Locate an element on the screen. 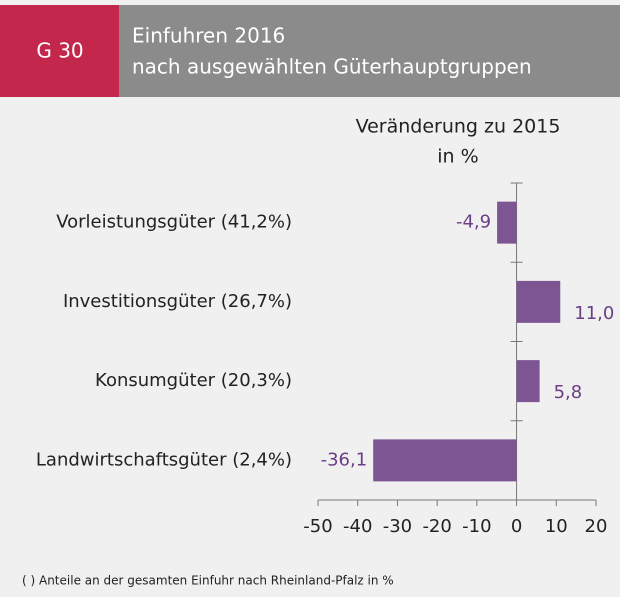 The width and height of the screenshot is (620, 597). x-tick-label: -30 is located at coordinates (397, 526).